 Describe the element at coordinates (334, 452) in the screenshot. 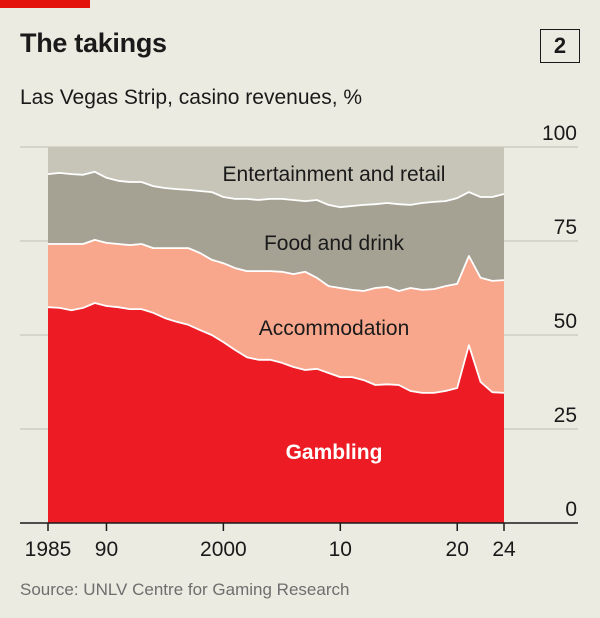

I see `series-label-gambling: Gambling` at that location.